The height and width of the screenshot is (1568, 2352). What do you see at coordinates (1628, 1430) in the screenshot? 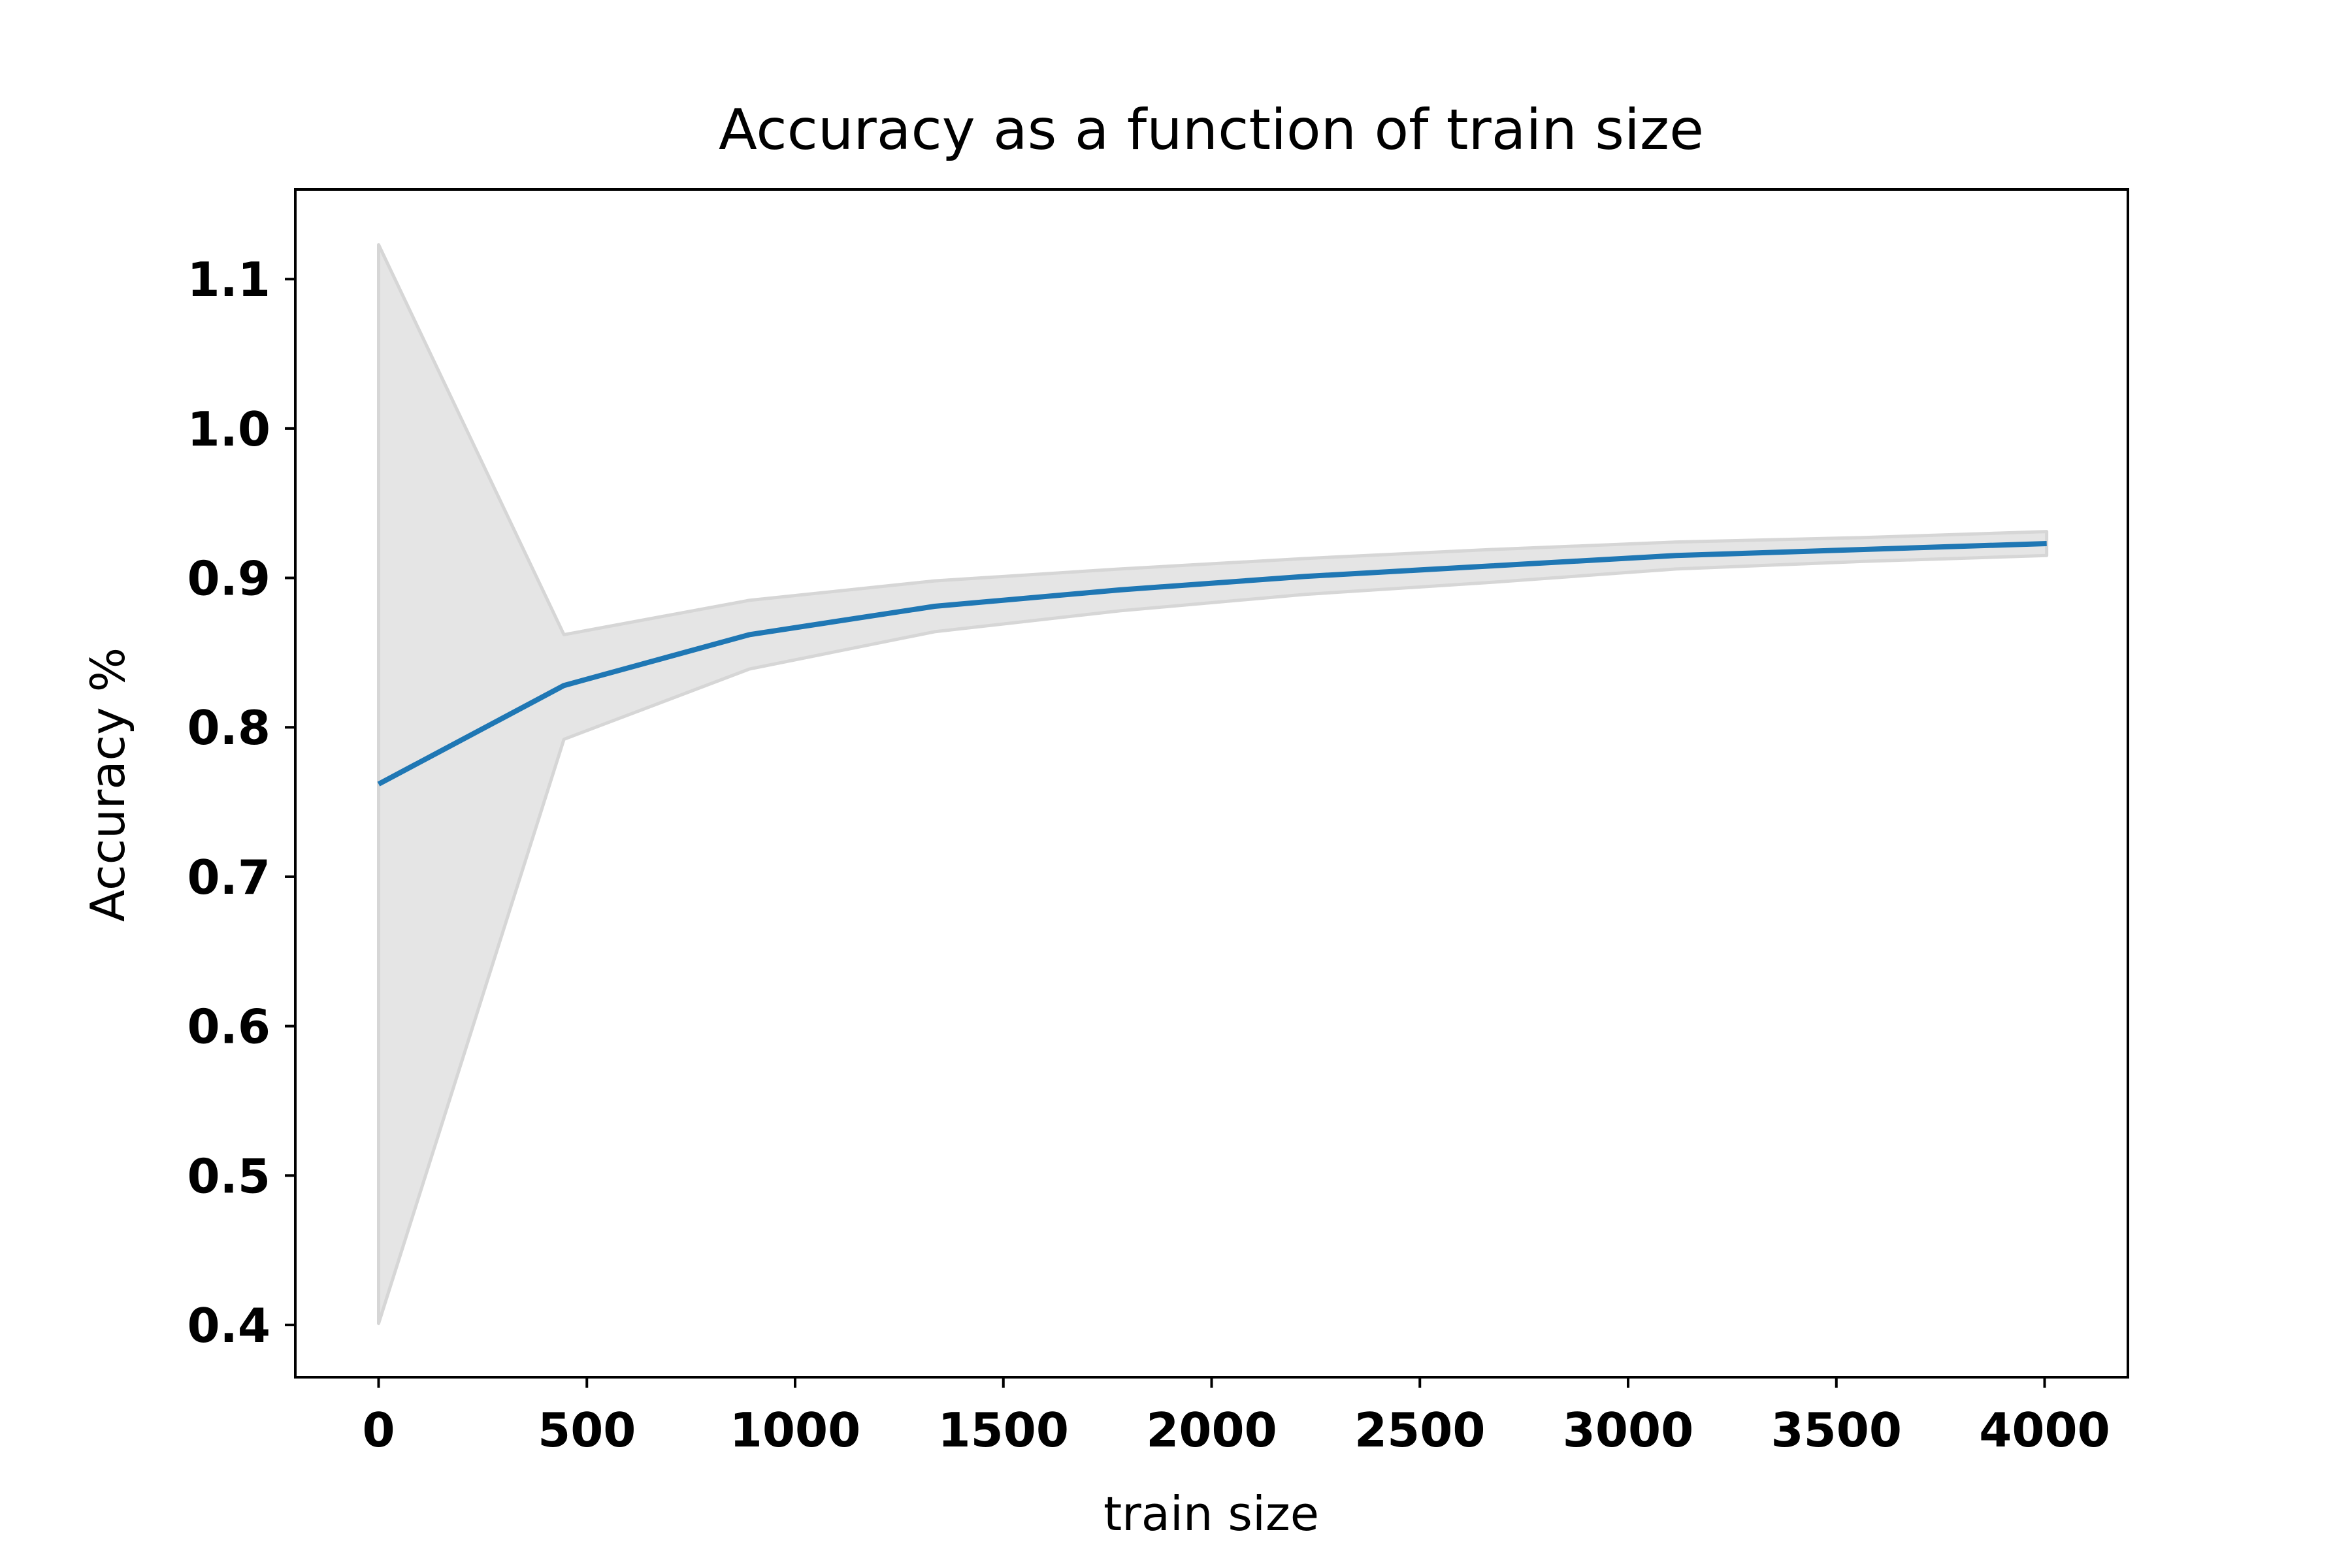
I see `x-tick-label: 3000` at bounding box center [1628, 1430].